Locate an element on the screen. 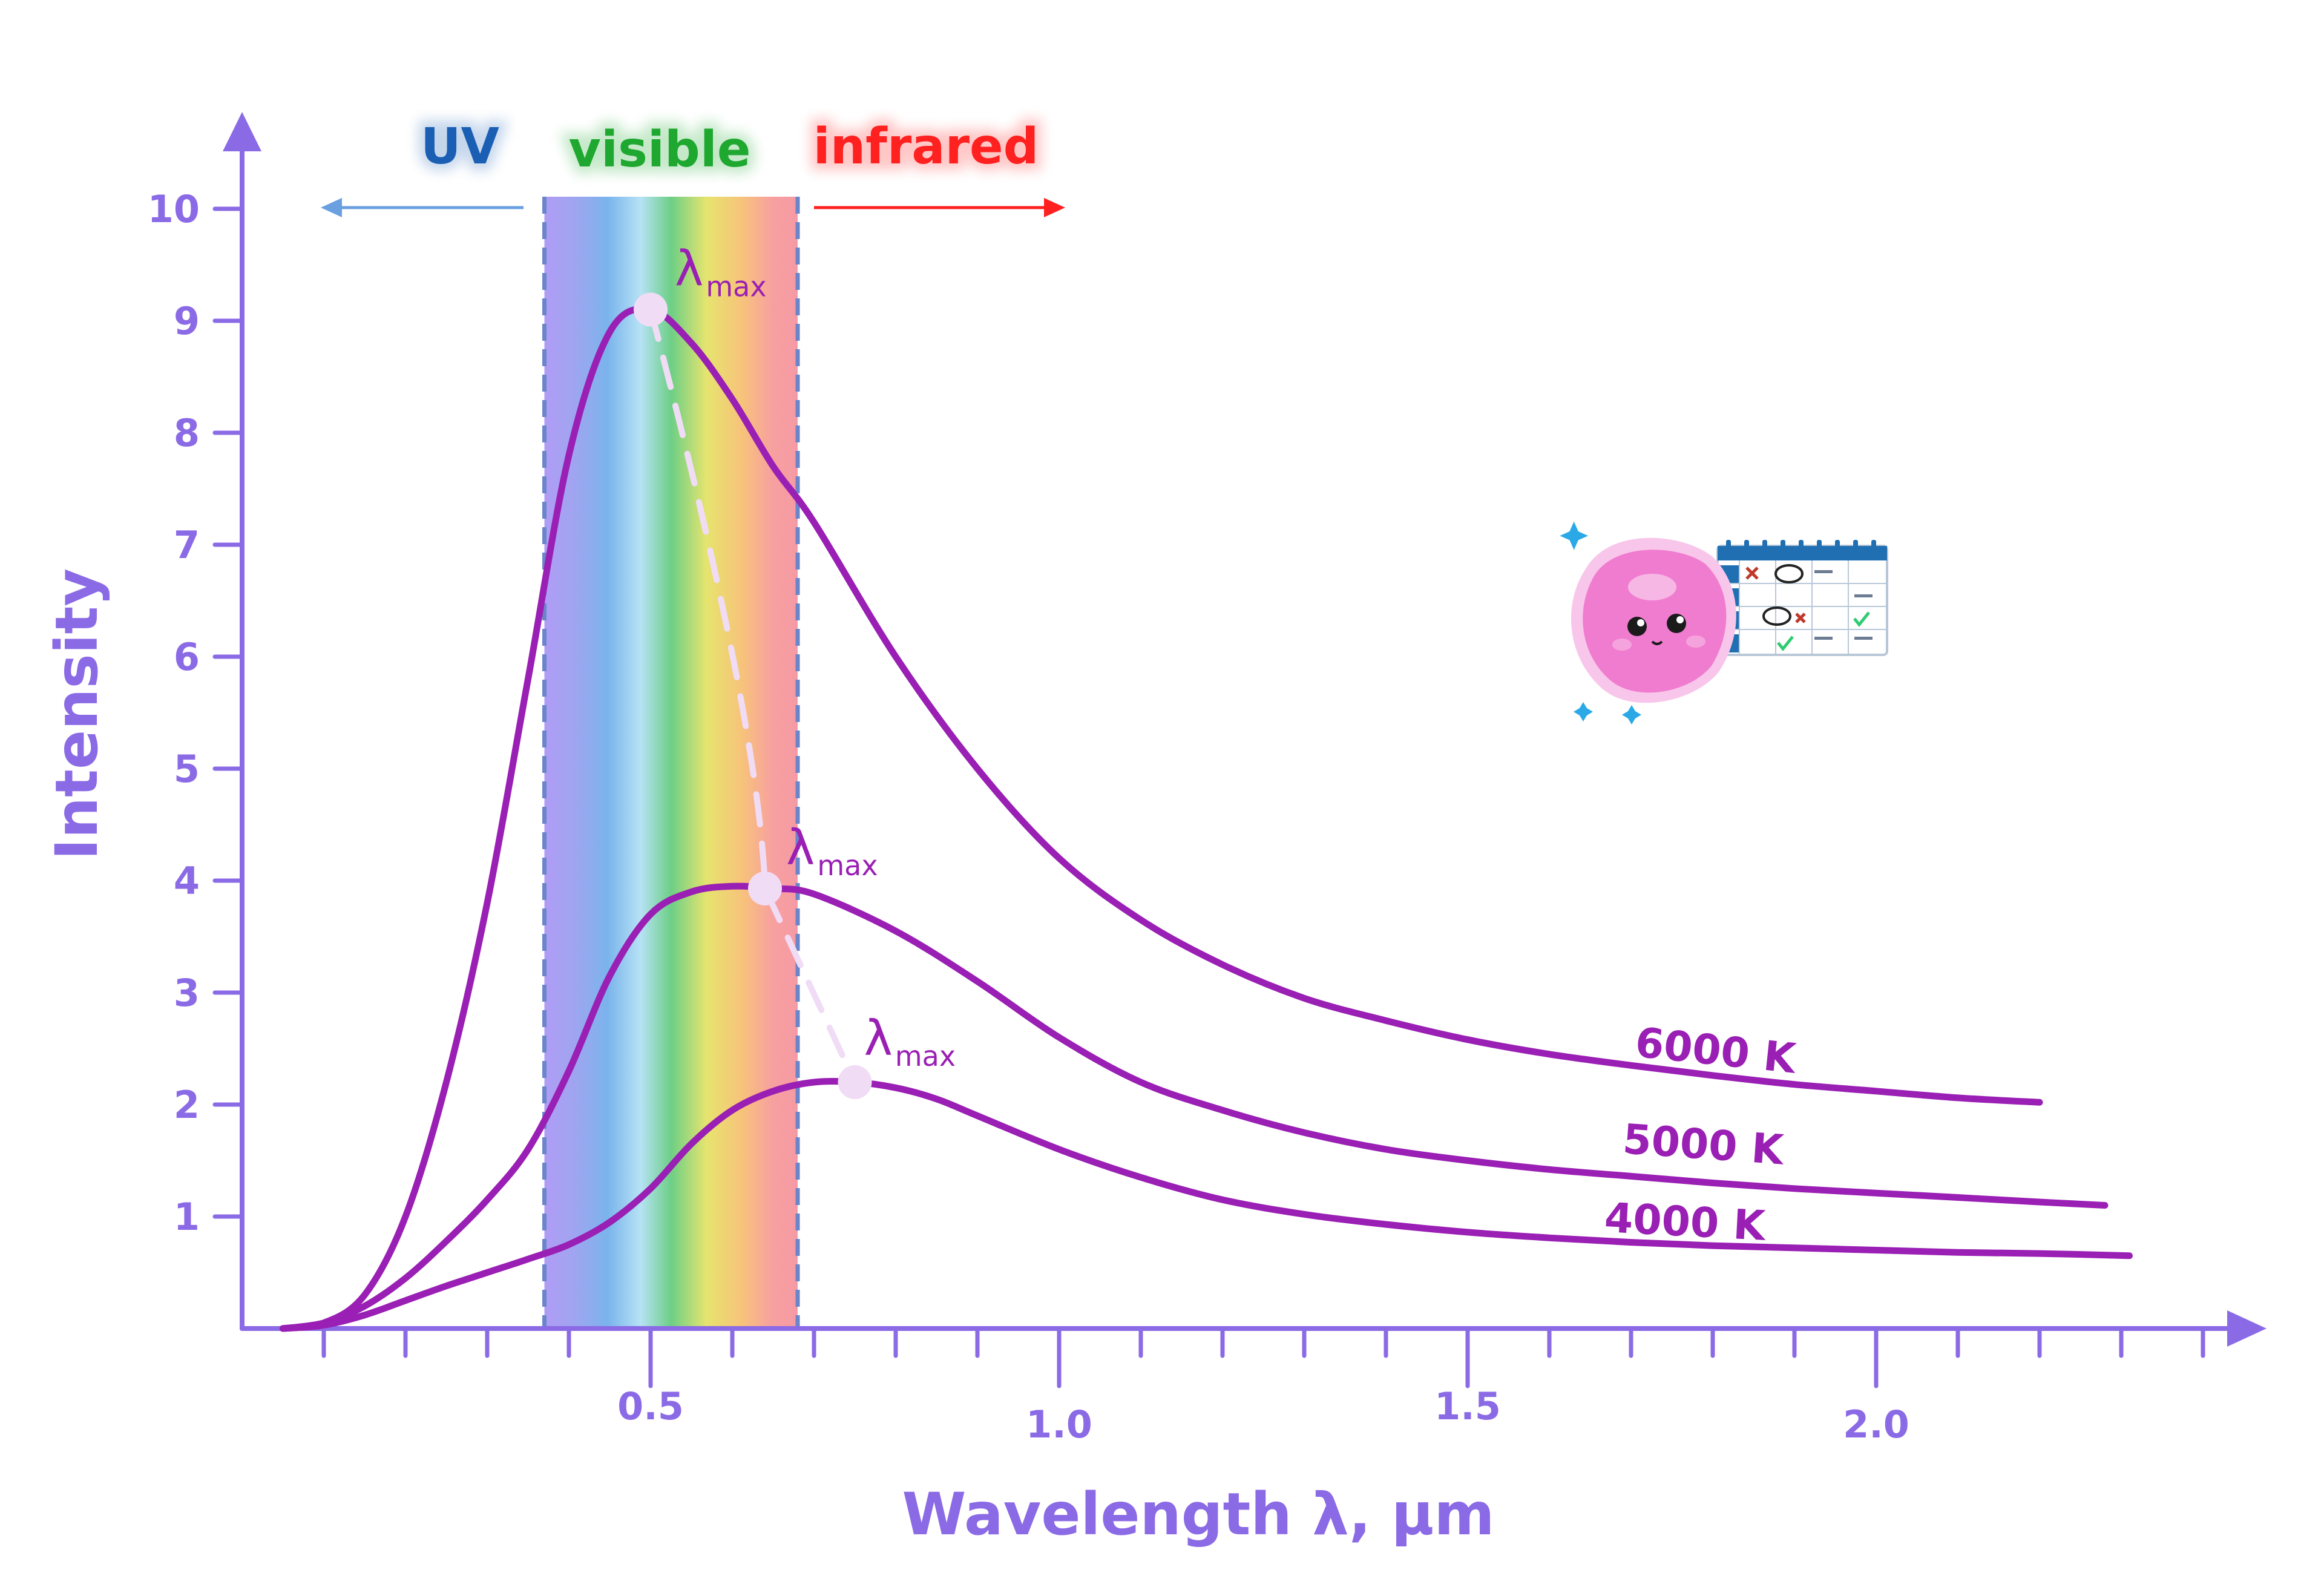  region-label-glow: infrared is located at coordinates (926, 147).